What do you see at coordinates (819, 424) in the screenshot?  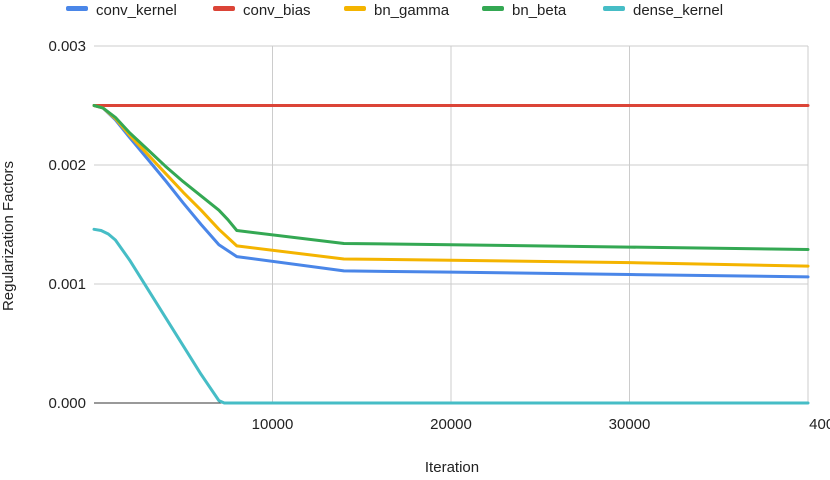 I see `x-tick-label: 40000` at bounding box center [819, 424].